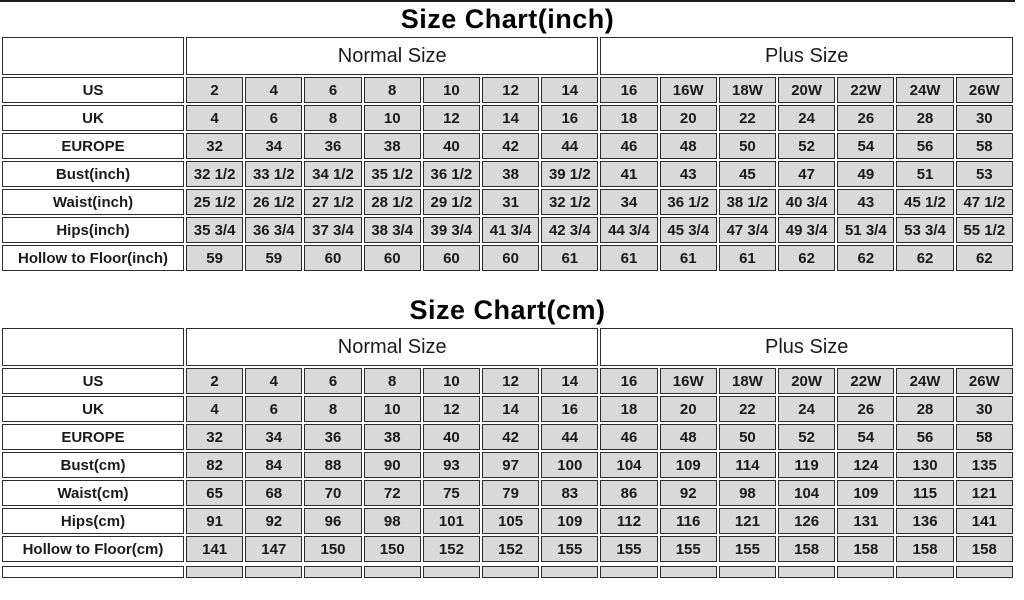 This screenshot has width=1024, height=600. Describe the element at coordinates (511, 493) in the screenshot. I see `size-cell: 79` at that location.